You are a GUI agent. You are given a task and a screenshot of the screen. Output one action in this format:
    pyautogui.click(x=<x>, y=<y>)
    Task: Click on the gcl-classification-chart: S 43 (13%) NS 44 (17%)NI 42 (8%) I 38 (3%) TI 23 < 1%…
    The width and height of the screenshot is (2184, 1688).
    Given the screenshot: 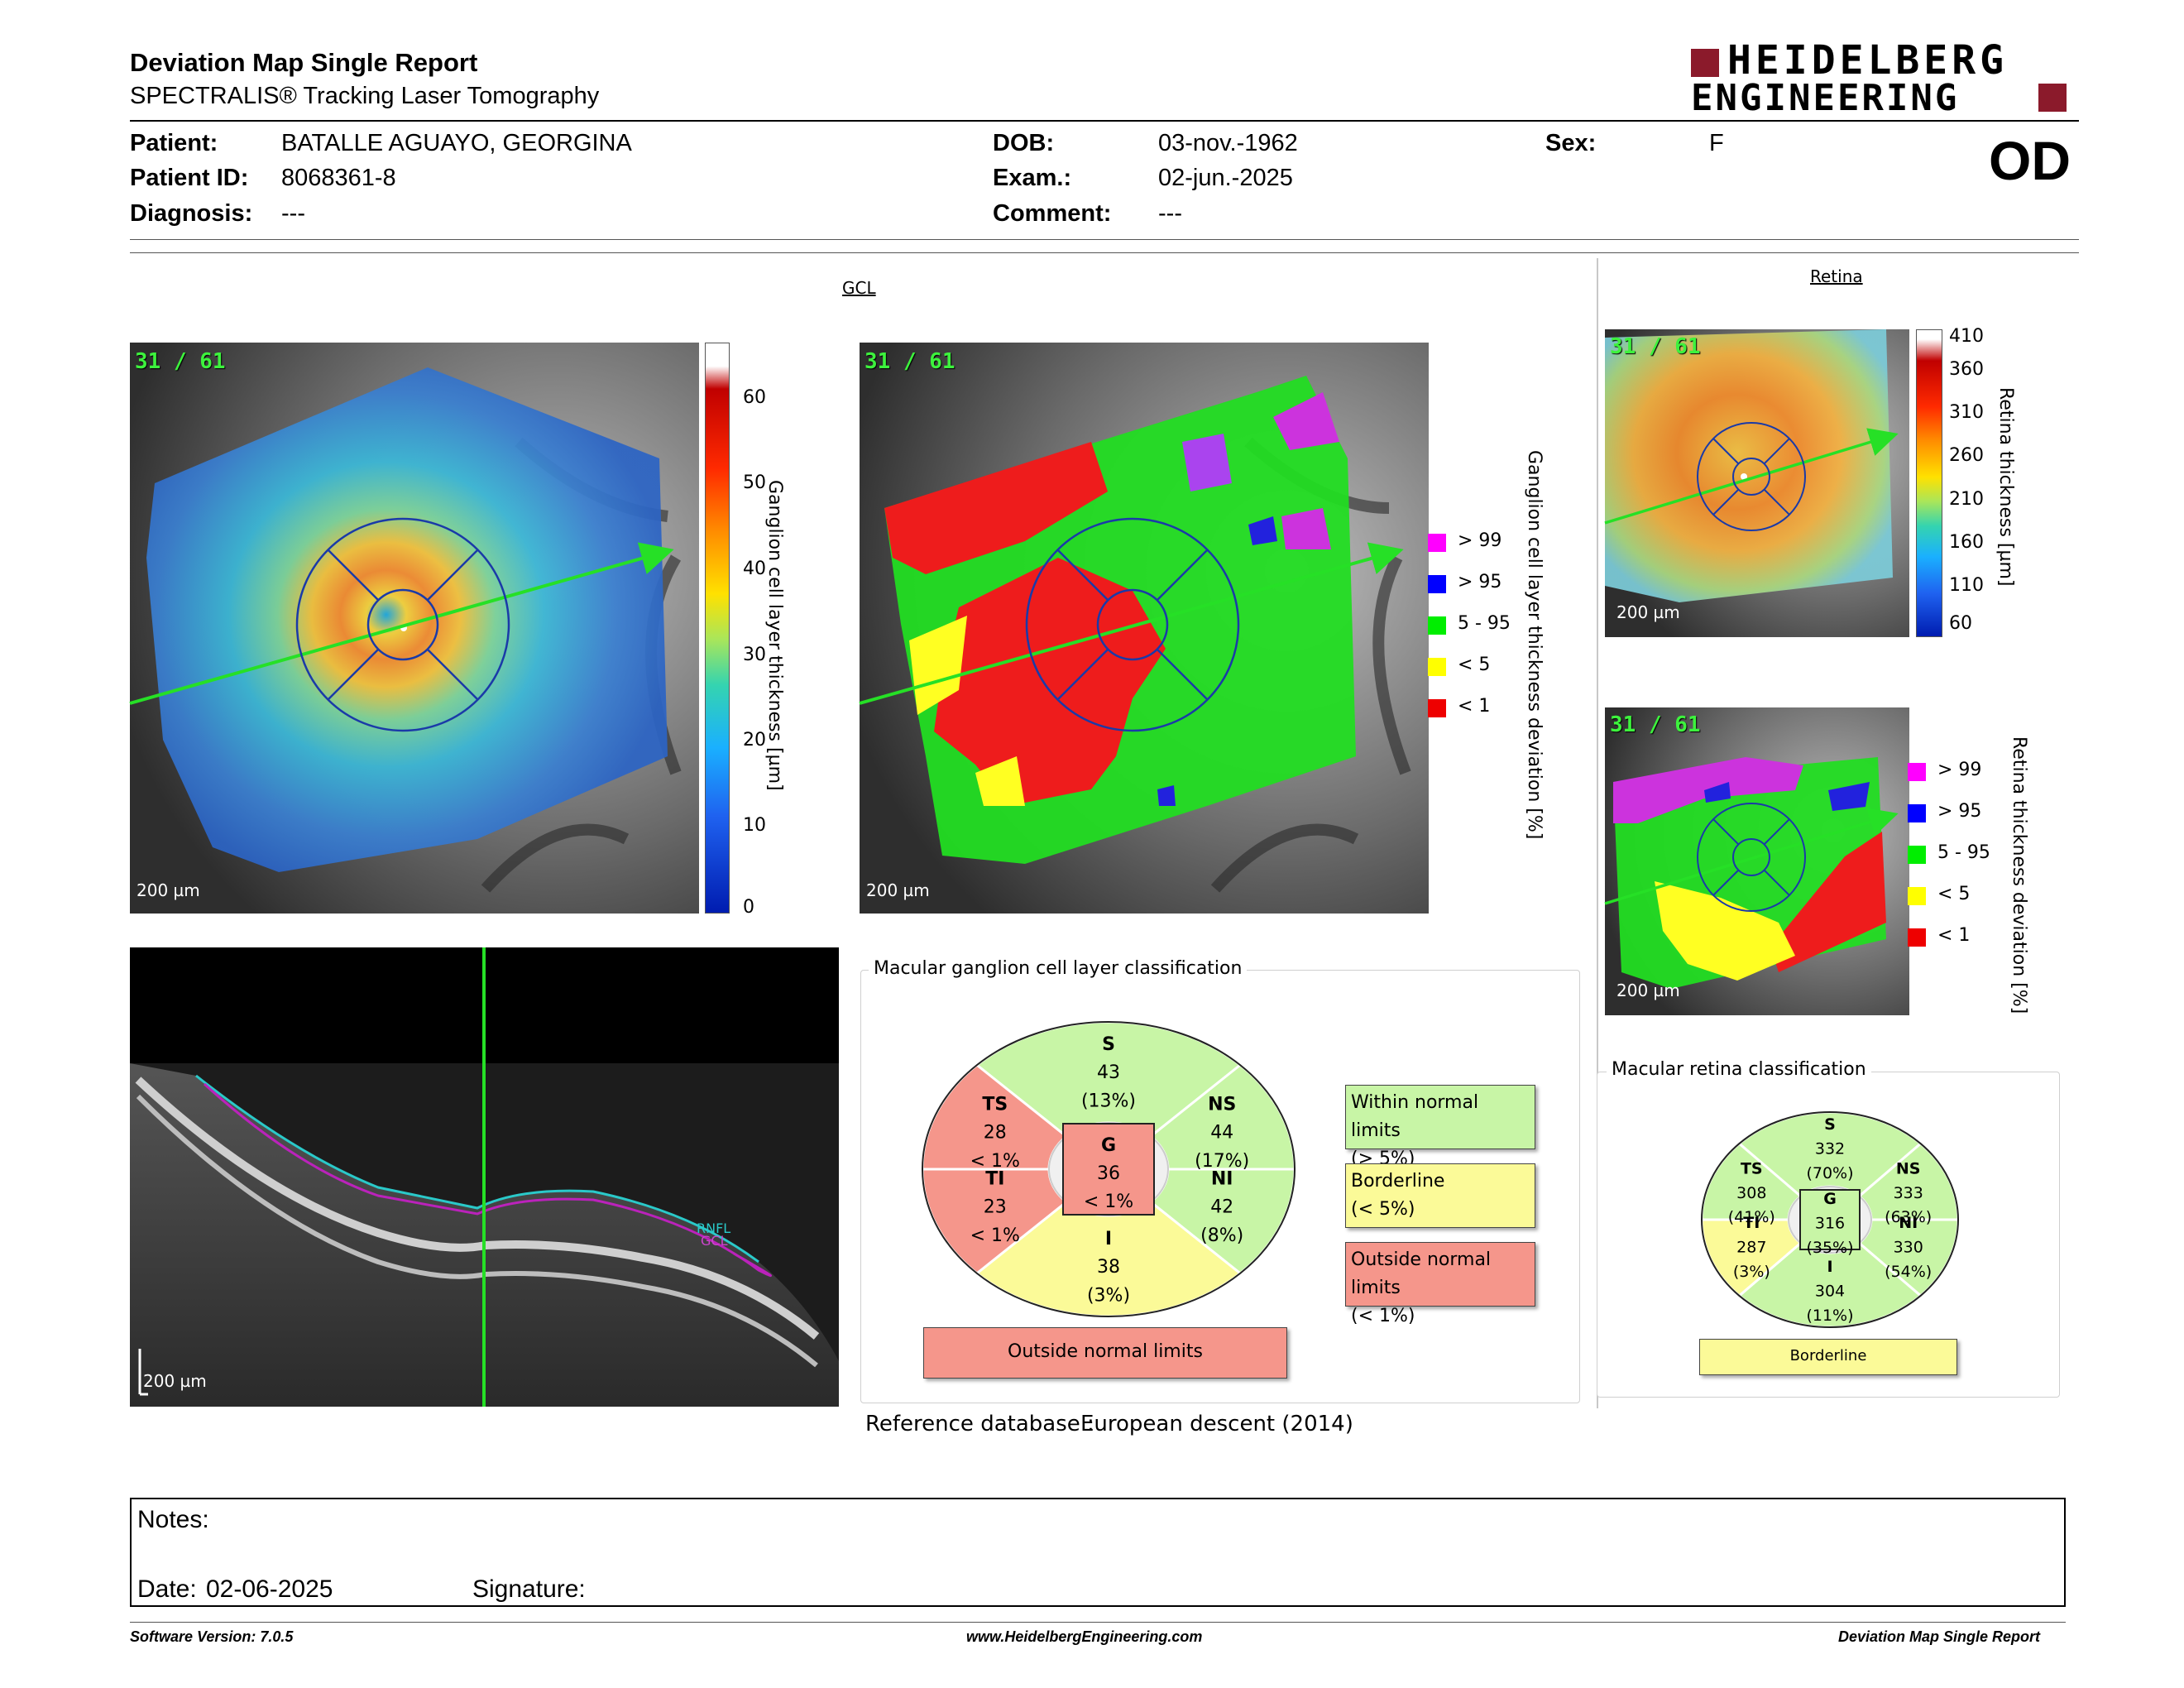 What is the action you would take?
    pyautogui.click(x=1108, y=1169)
    